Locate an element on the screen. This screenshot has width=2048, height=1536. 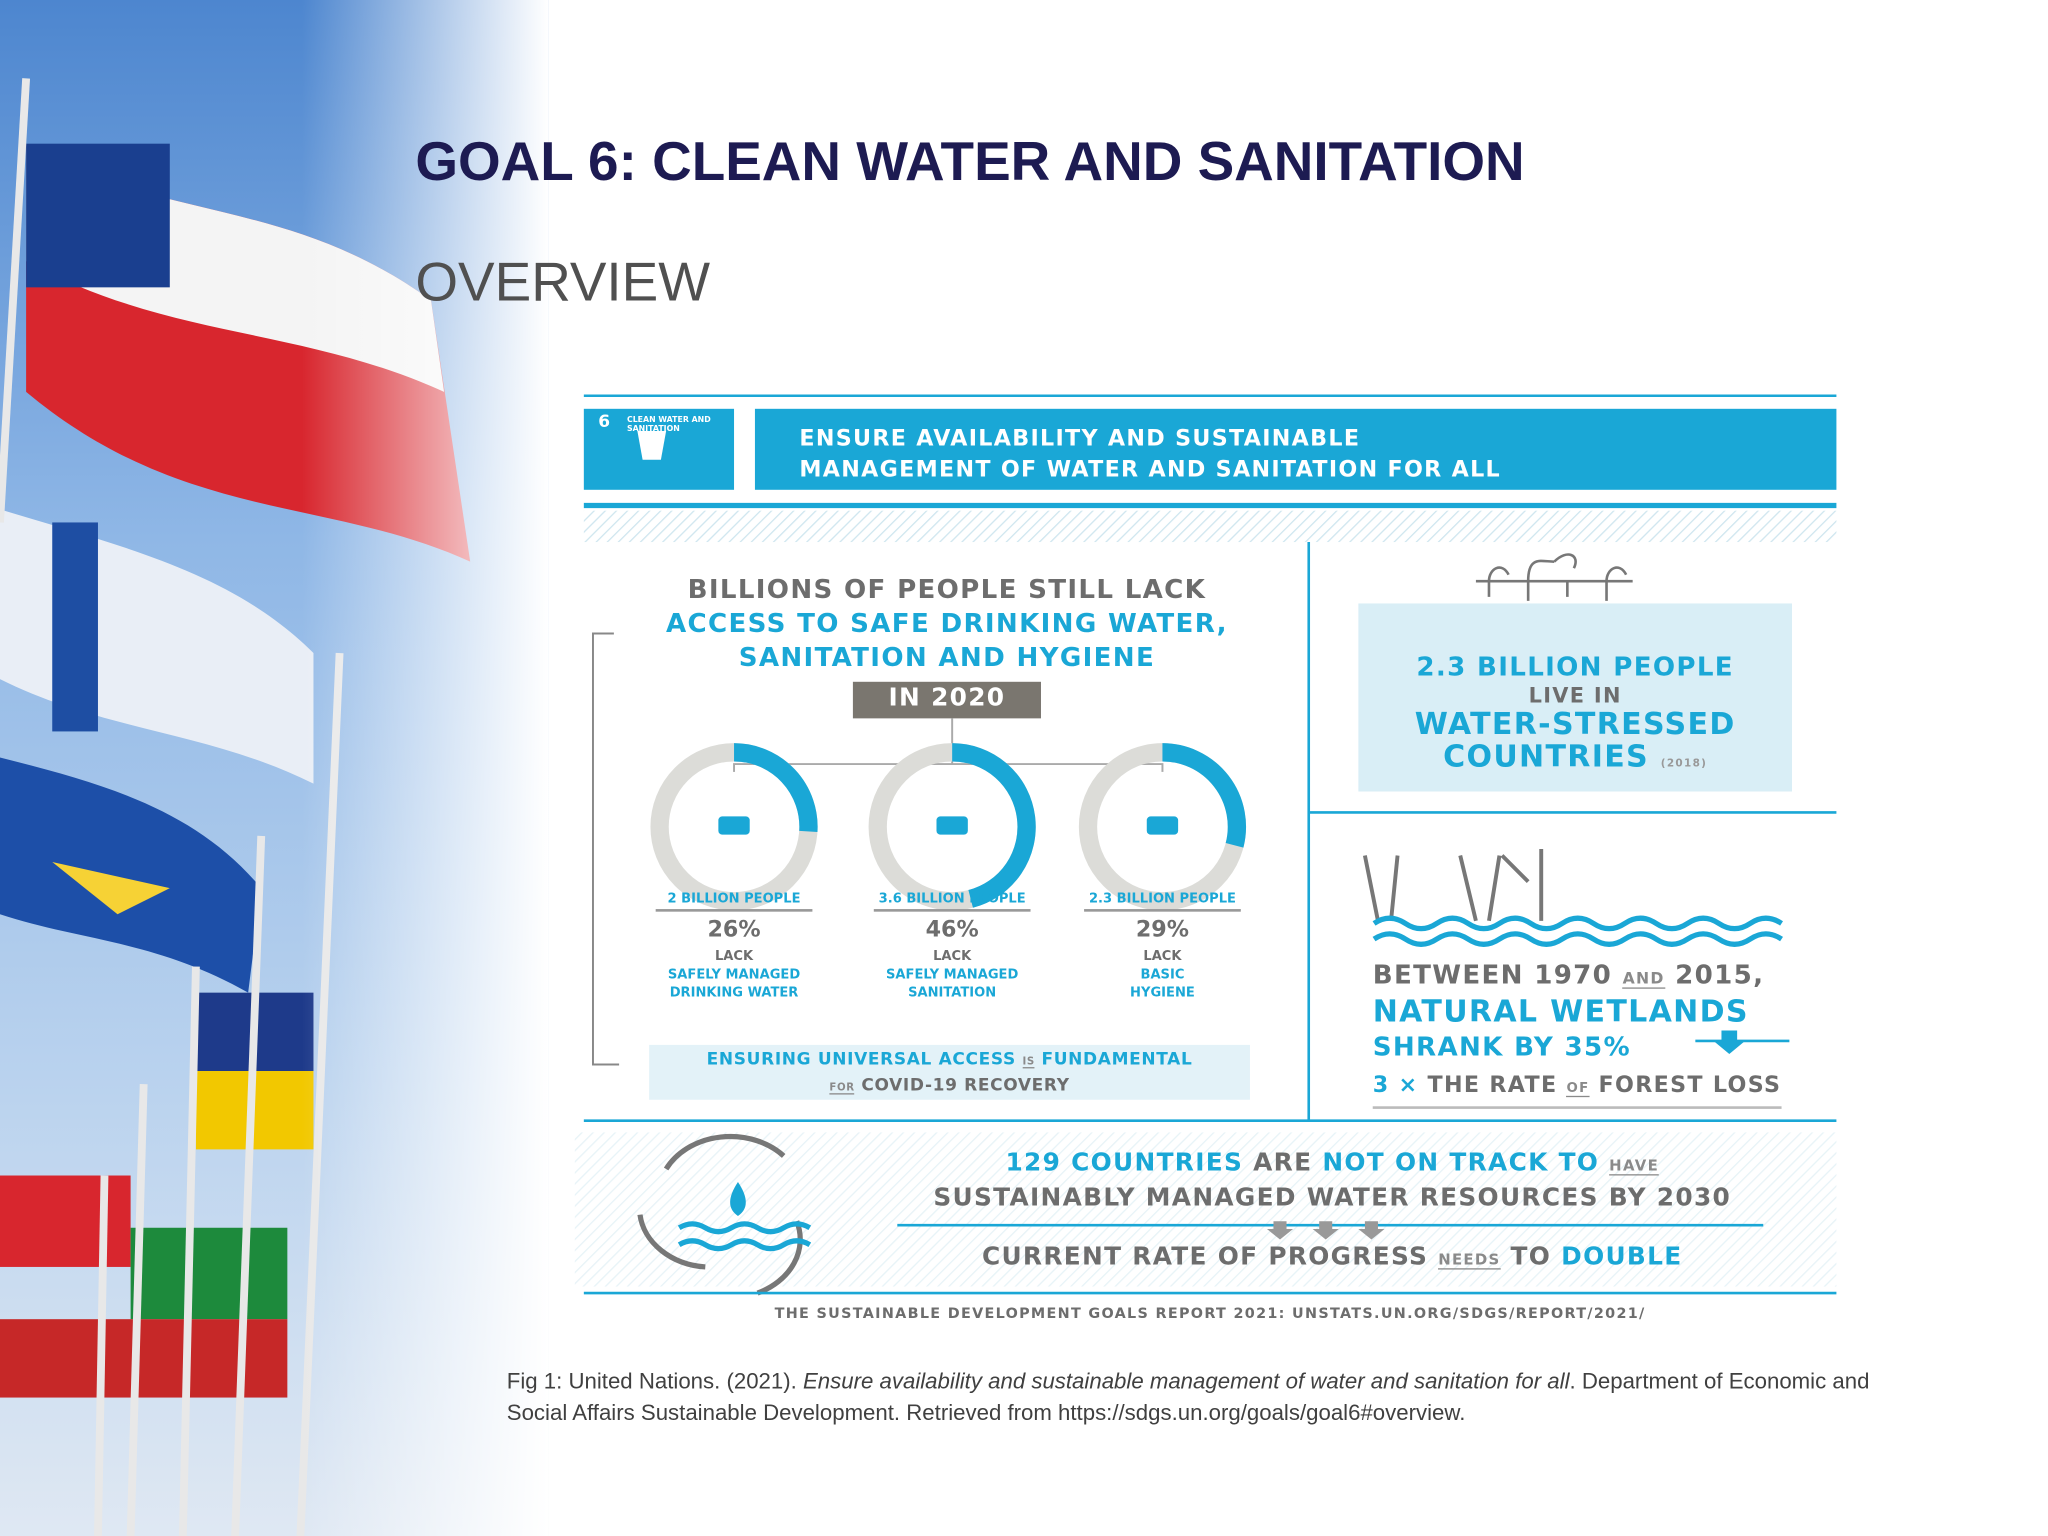
year-label: IN 2020 is located at coordinates (947, 697).